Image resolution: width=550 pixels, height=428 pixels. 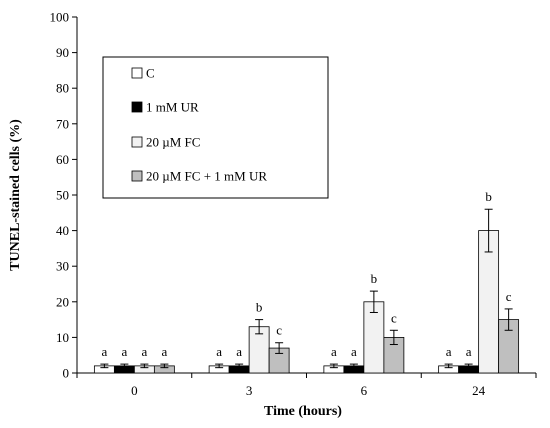 I want to click on y-tick-label: 10, so click(x=62, y=337).